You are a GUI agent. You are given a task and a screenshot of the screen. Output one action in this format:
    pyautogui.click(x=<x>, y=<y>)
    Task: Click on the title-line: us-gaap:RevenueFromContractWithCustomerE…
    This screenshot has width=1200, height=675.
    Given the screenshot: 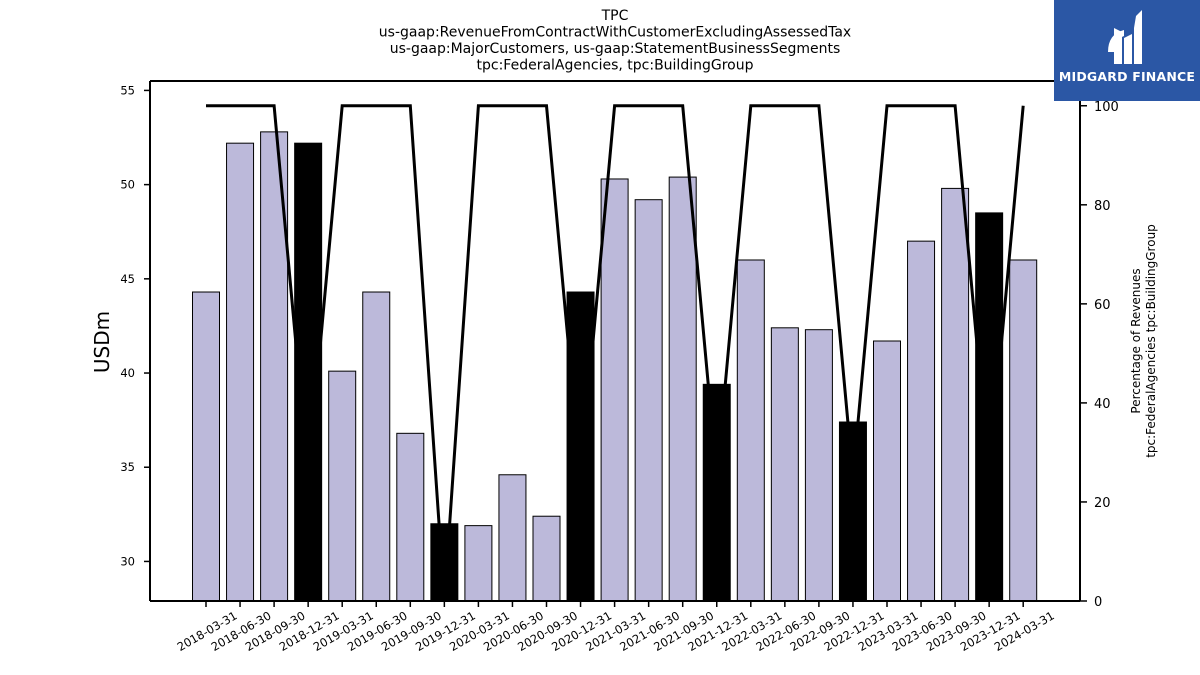 What is the action you would take?
    pyautogui.click(x=615, y=33)
    